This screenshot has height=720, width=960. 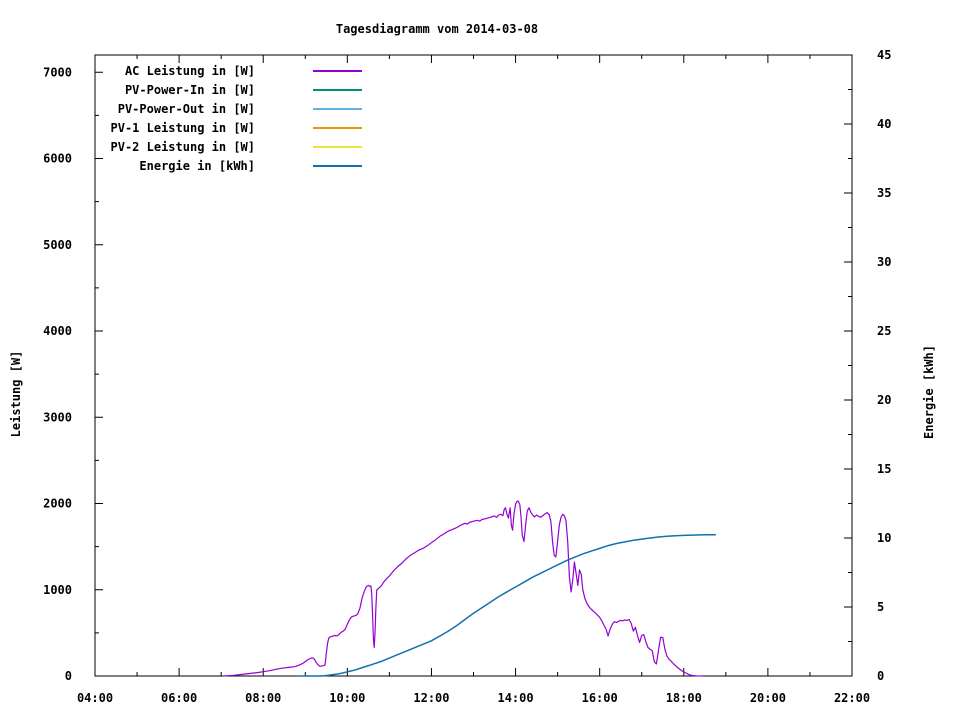 What do you see at coordinates (57, 331) in the screenshot?
I see `left-tick-label: 4000` at bounding box center [57, 331].